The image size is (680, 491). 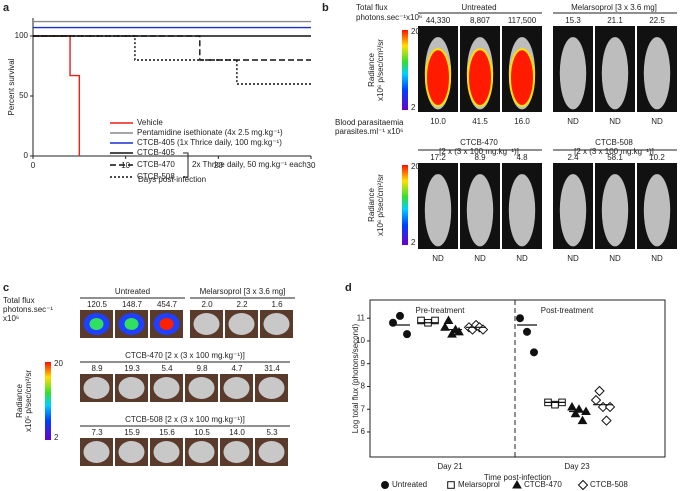 I want to click on x-tick-label: 0, so click(x=33, y=165).